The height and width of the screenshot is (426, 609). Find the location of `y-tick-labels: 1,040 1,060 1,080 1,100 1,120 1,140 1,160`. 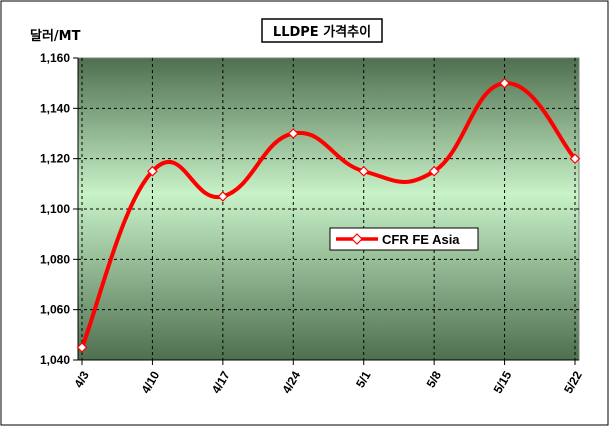

y-tick-labels: 1,040 1,060 1,080 1,100 1,120 1,140 1,160 is located at coordinates (55, 209).